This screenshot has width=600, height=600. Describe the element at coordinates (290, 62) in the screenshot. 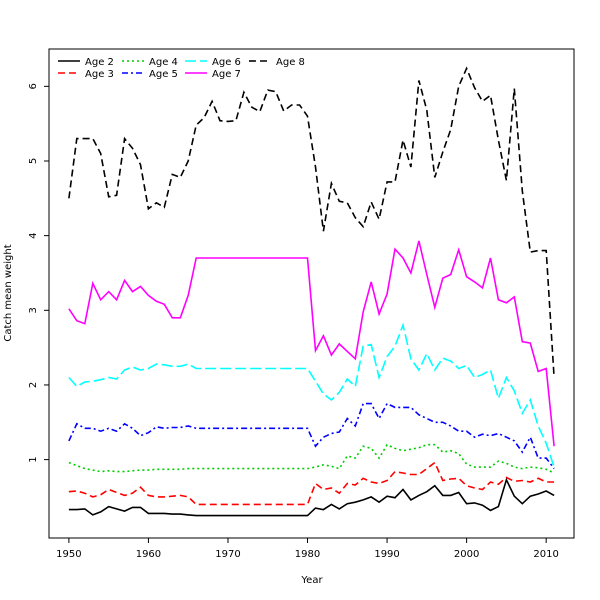

I see `legend-label: Age 8` at that location.